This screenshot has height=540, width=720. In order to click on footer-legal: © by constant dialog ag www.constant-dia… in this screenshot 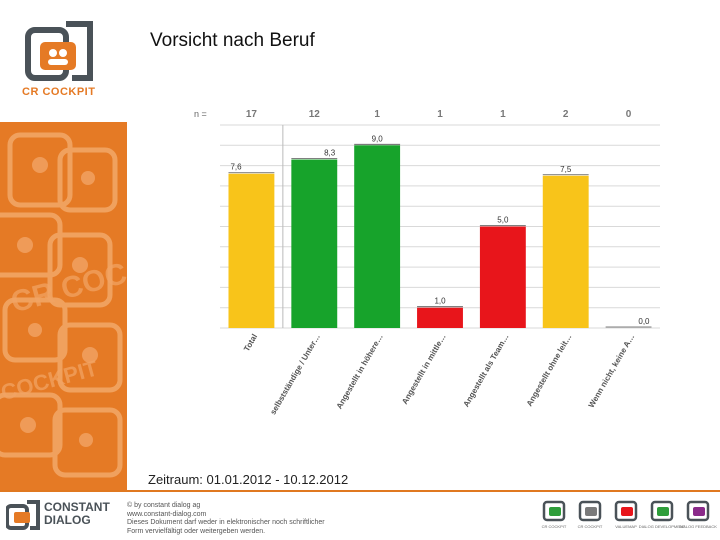, I will do `click(226, 519)`.